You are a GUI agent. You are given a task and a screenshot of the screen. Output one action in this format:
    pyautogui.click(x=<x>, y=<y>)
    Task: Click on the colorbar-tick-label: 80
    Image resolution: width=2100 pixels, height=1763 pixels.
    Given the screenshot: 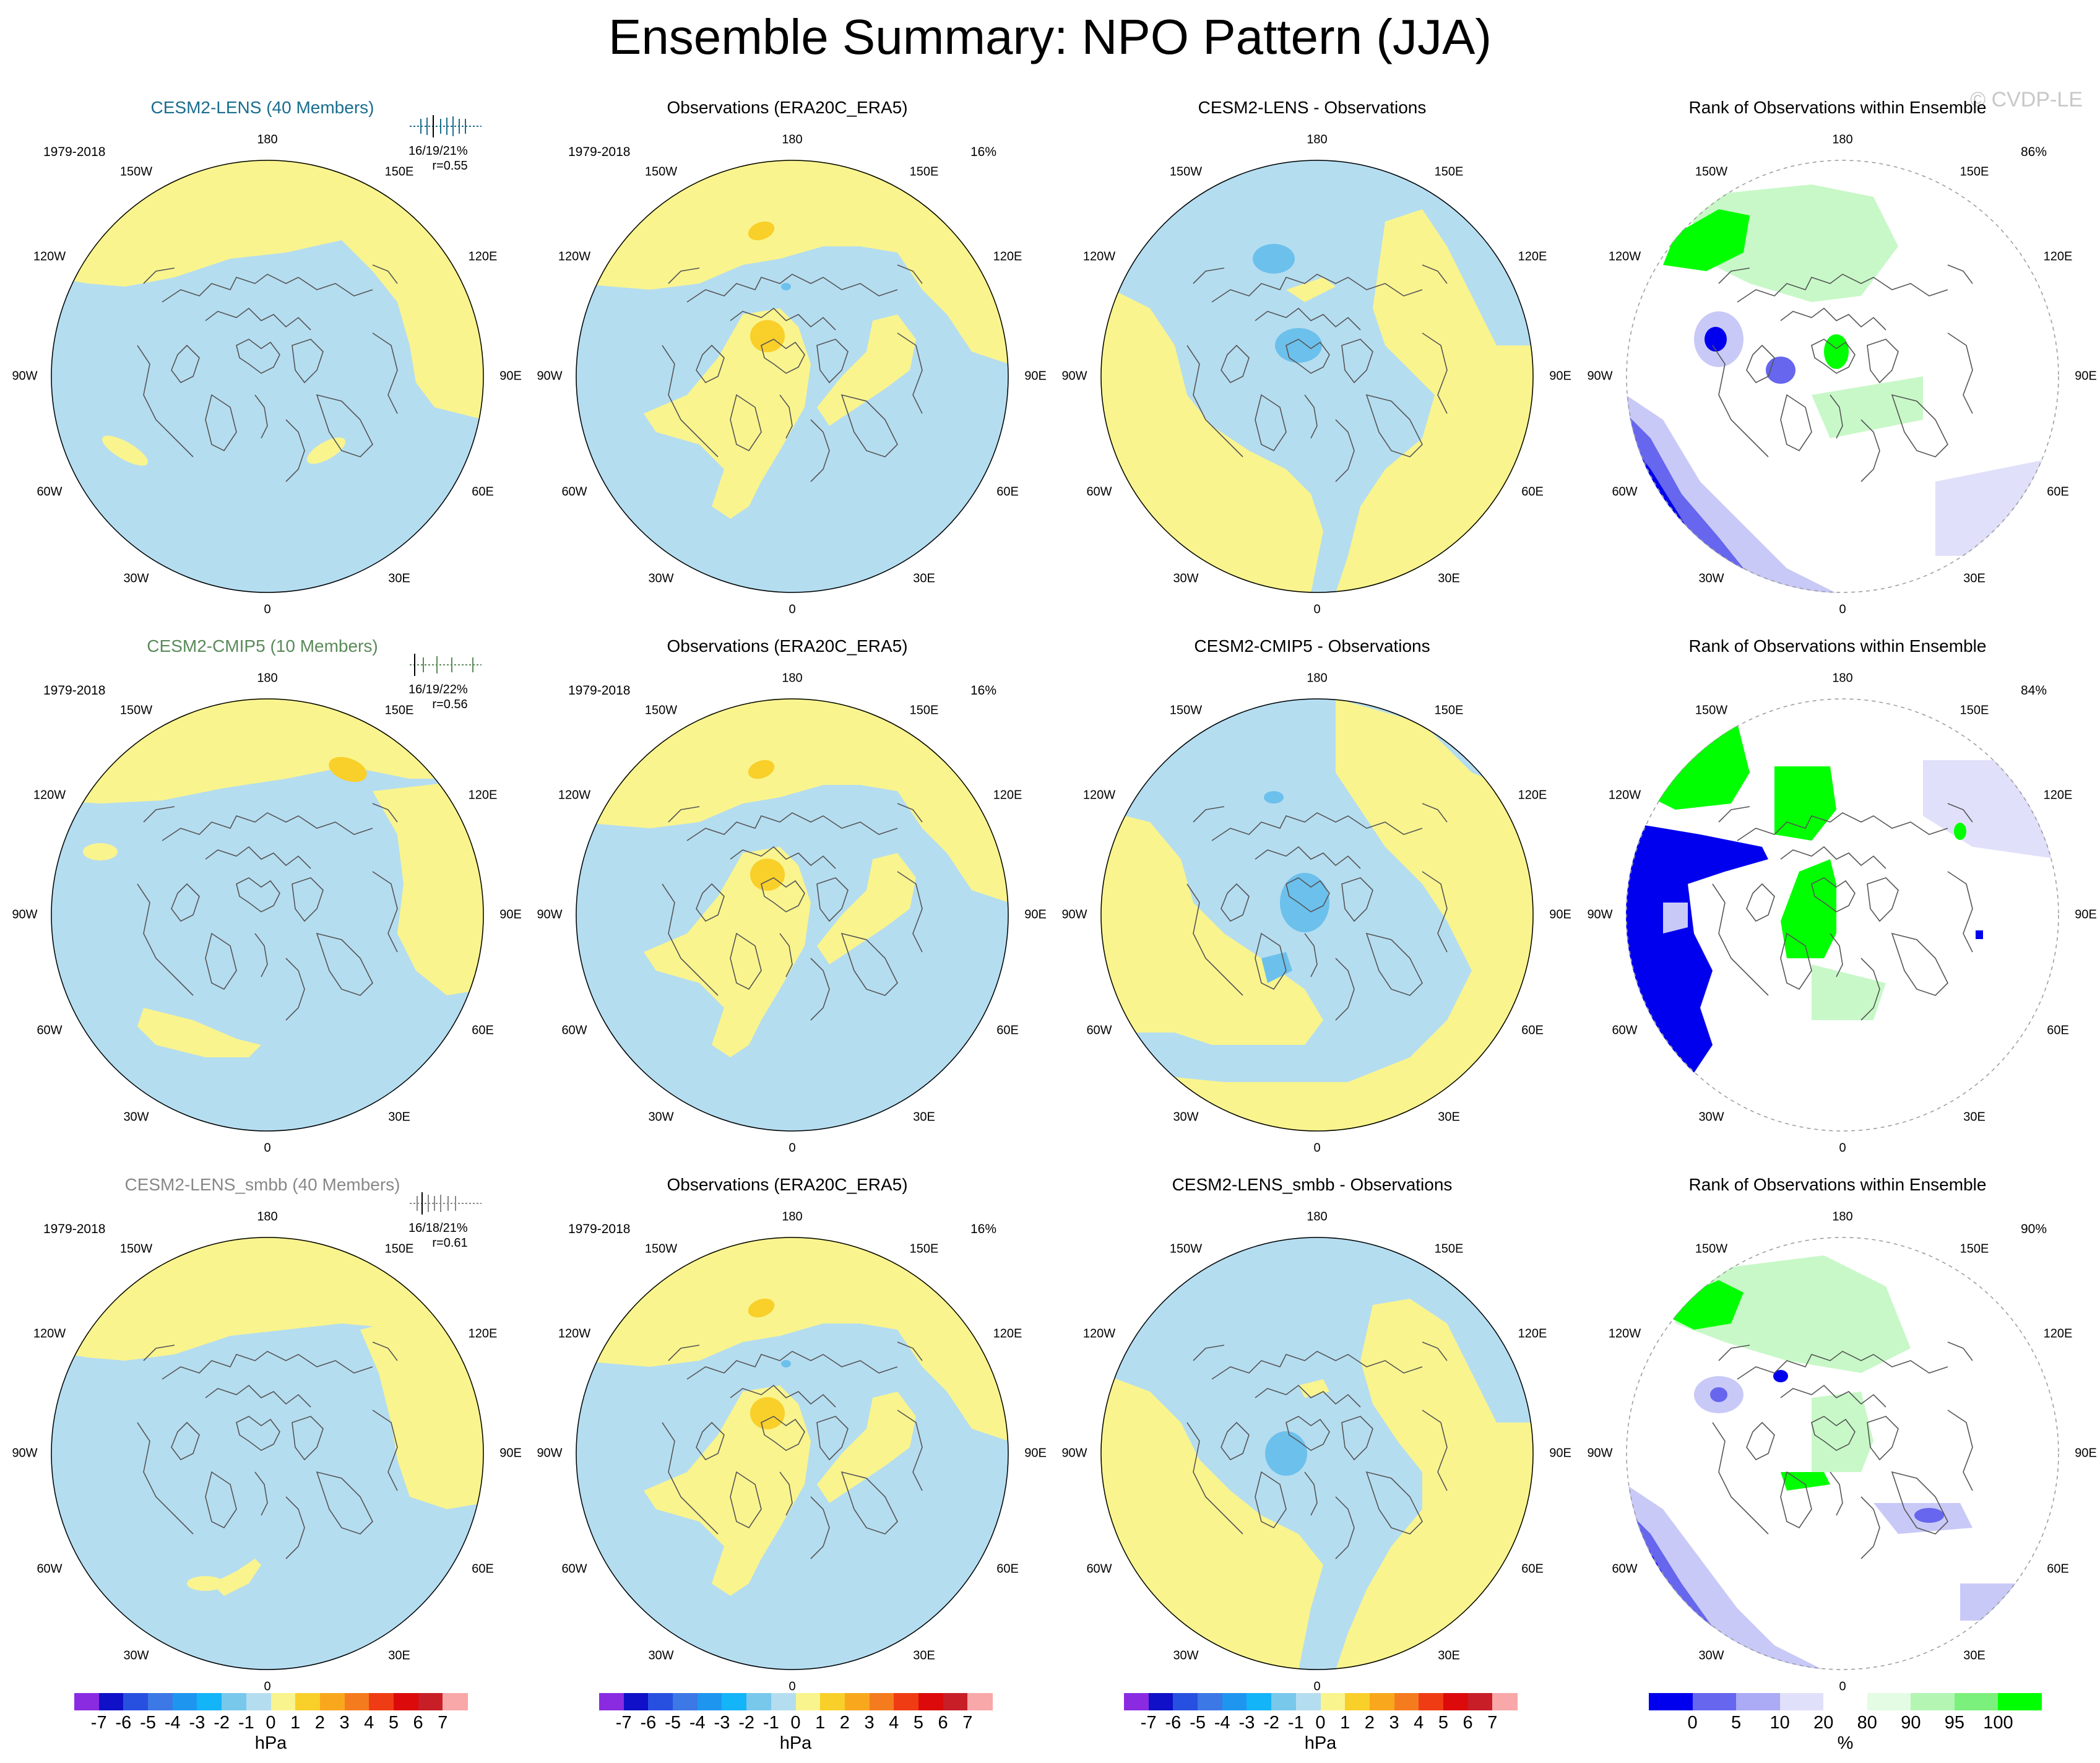 What is the action you would take?
    pyautogui.click(x=1867, y=1723)
    